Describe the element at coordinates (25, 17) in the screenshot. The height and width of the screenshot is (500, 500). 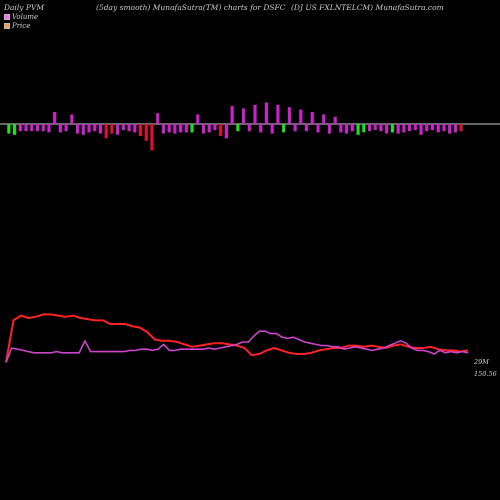
I see `legend-label-volume: Volume` at that location.